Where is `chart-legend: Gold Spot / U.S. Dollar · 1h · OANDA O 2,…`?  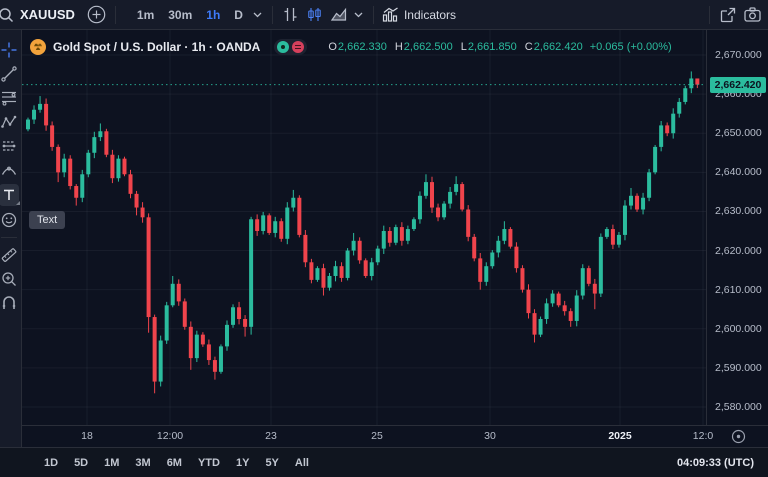
chart-legend: Gold Spot / U.S. Dollar · 1h · OANDA O 2,… is located at coordinates (351, 47).